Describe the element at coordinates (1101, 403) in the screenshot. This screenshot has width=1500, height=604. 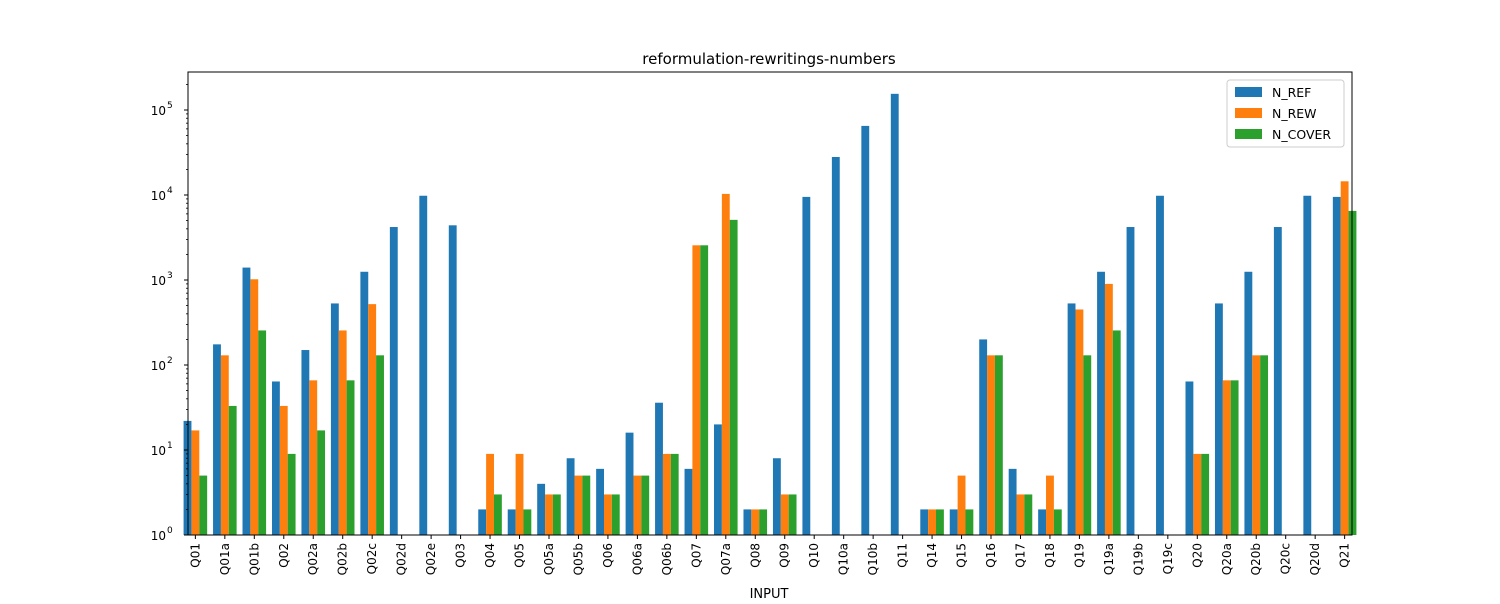
I see `bar-n-ref-q19a` at that location.